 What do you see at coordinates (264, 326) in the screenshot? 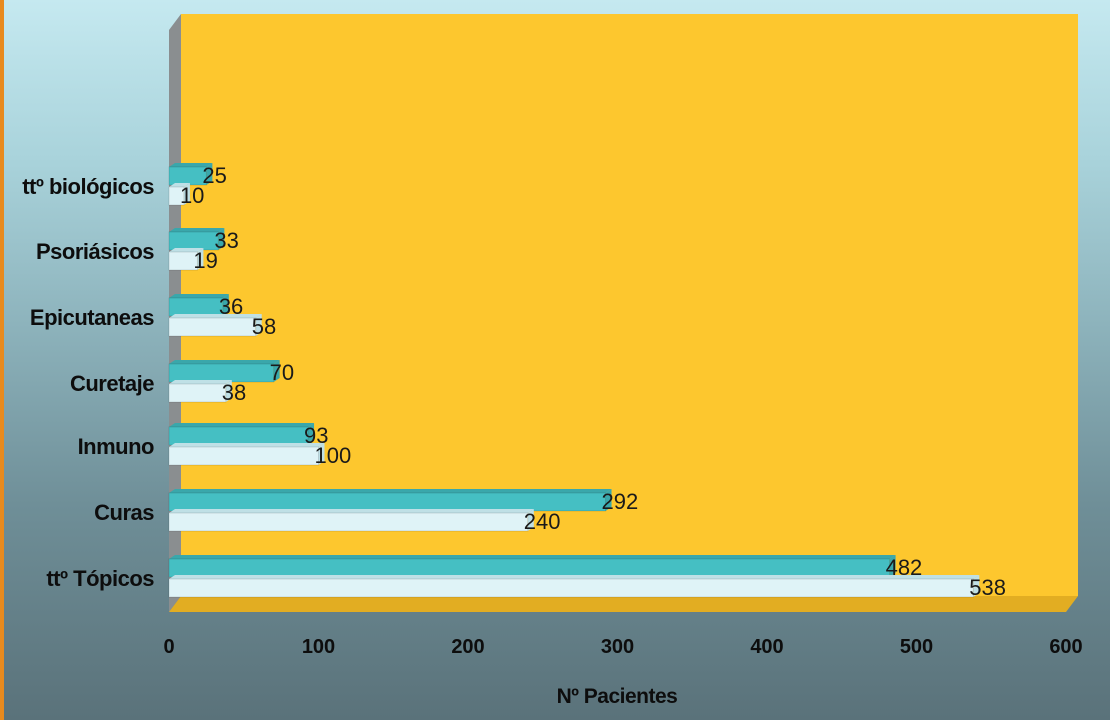
I see `data-label-series-2: 58` at bounding box center [264, 326].